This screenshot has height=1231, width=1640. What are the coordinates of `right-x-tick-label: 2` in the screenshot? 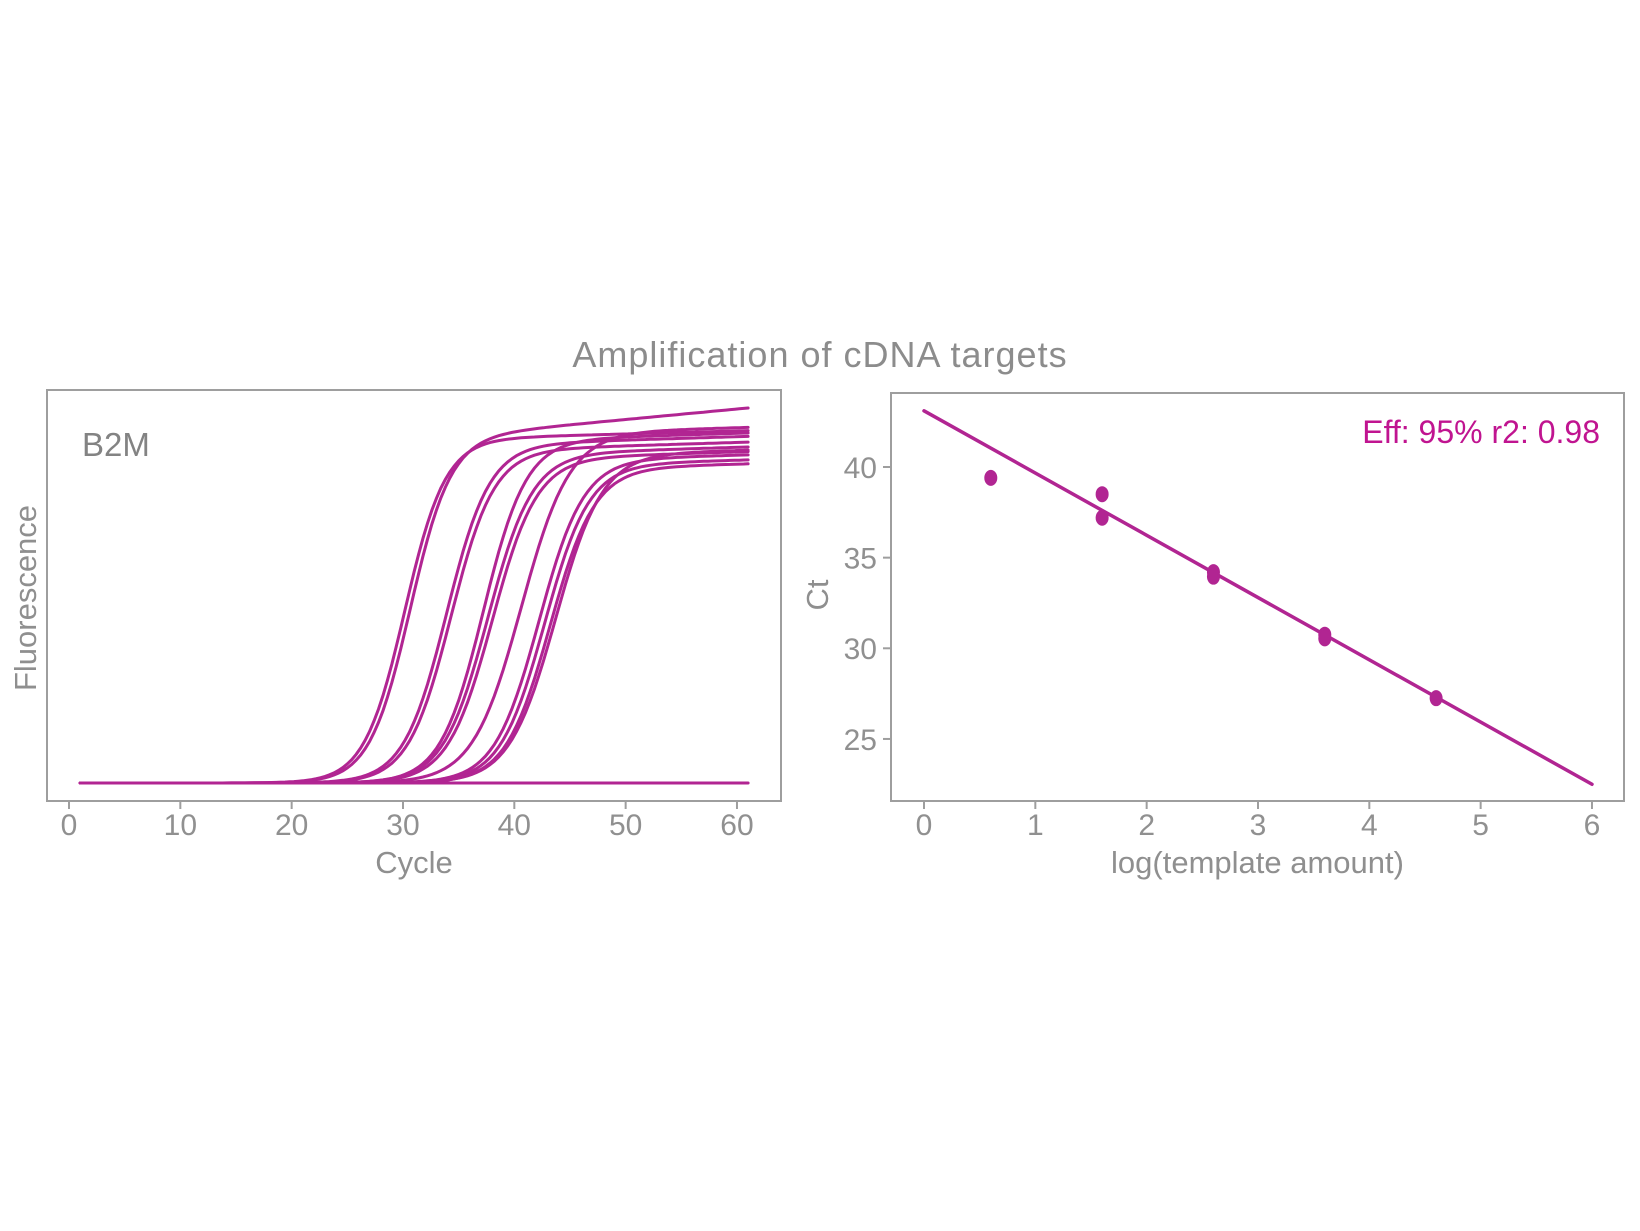 It's located at (1146, 825).